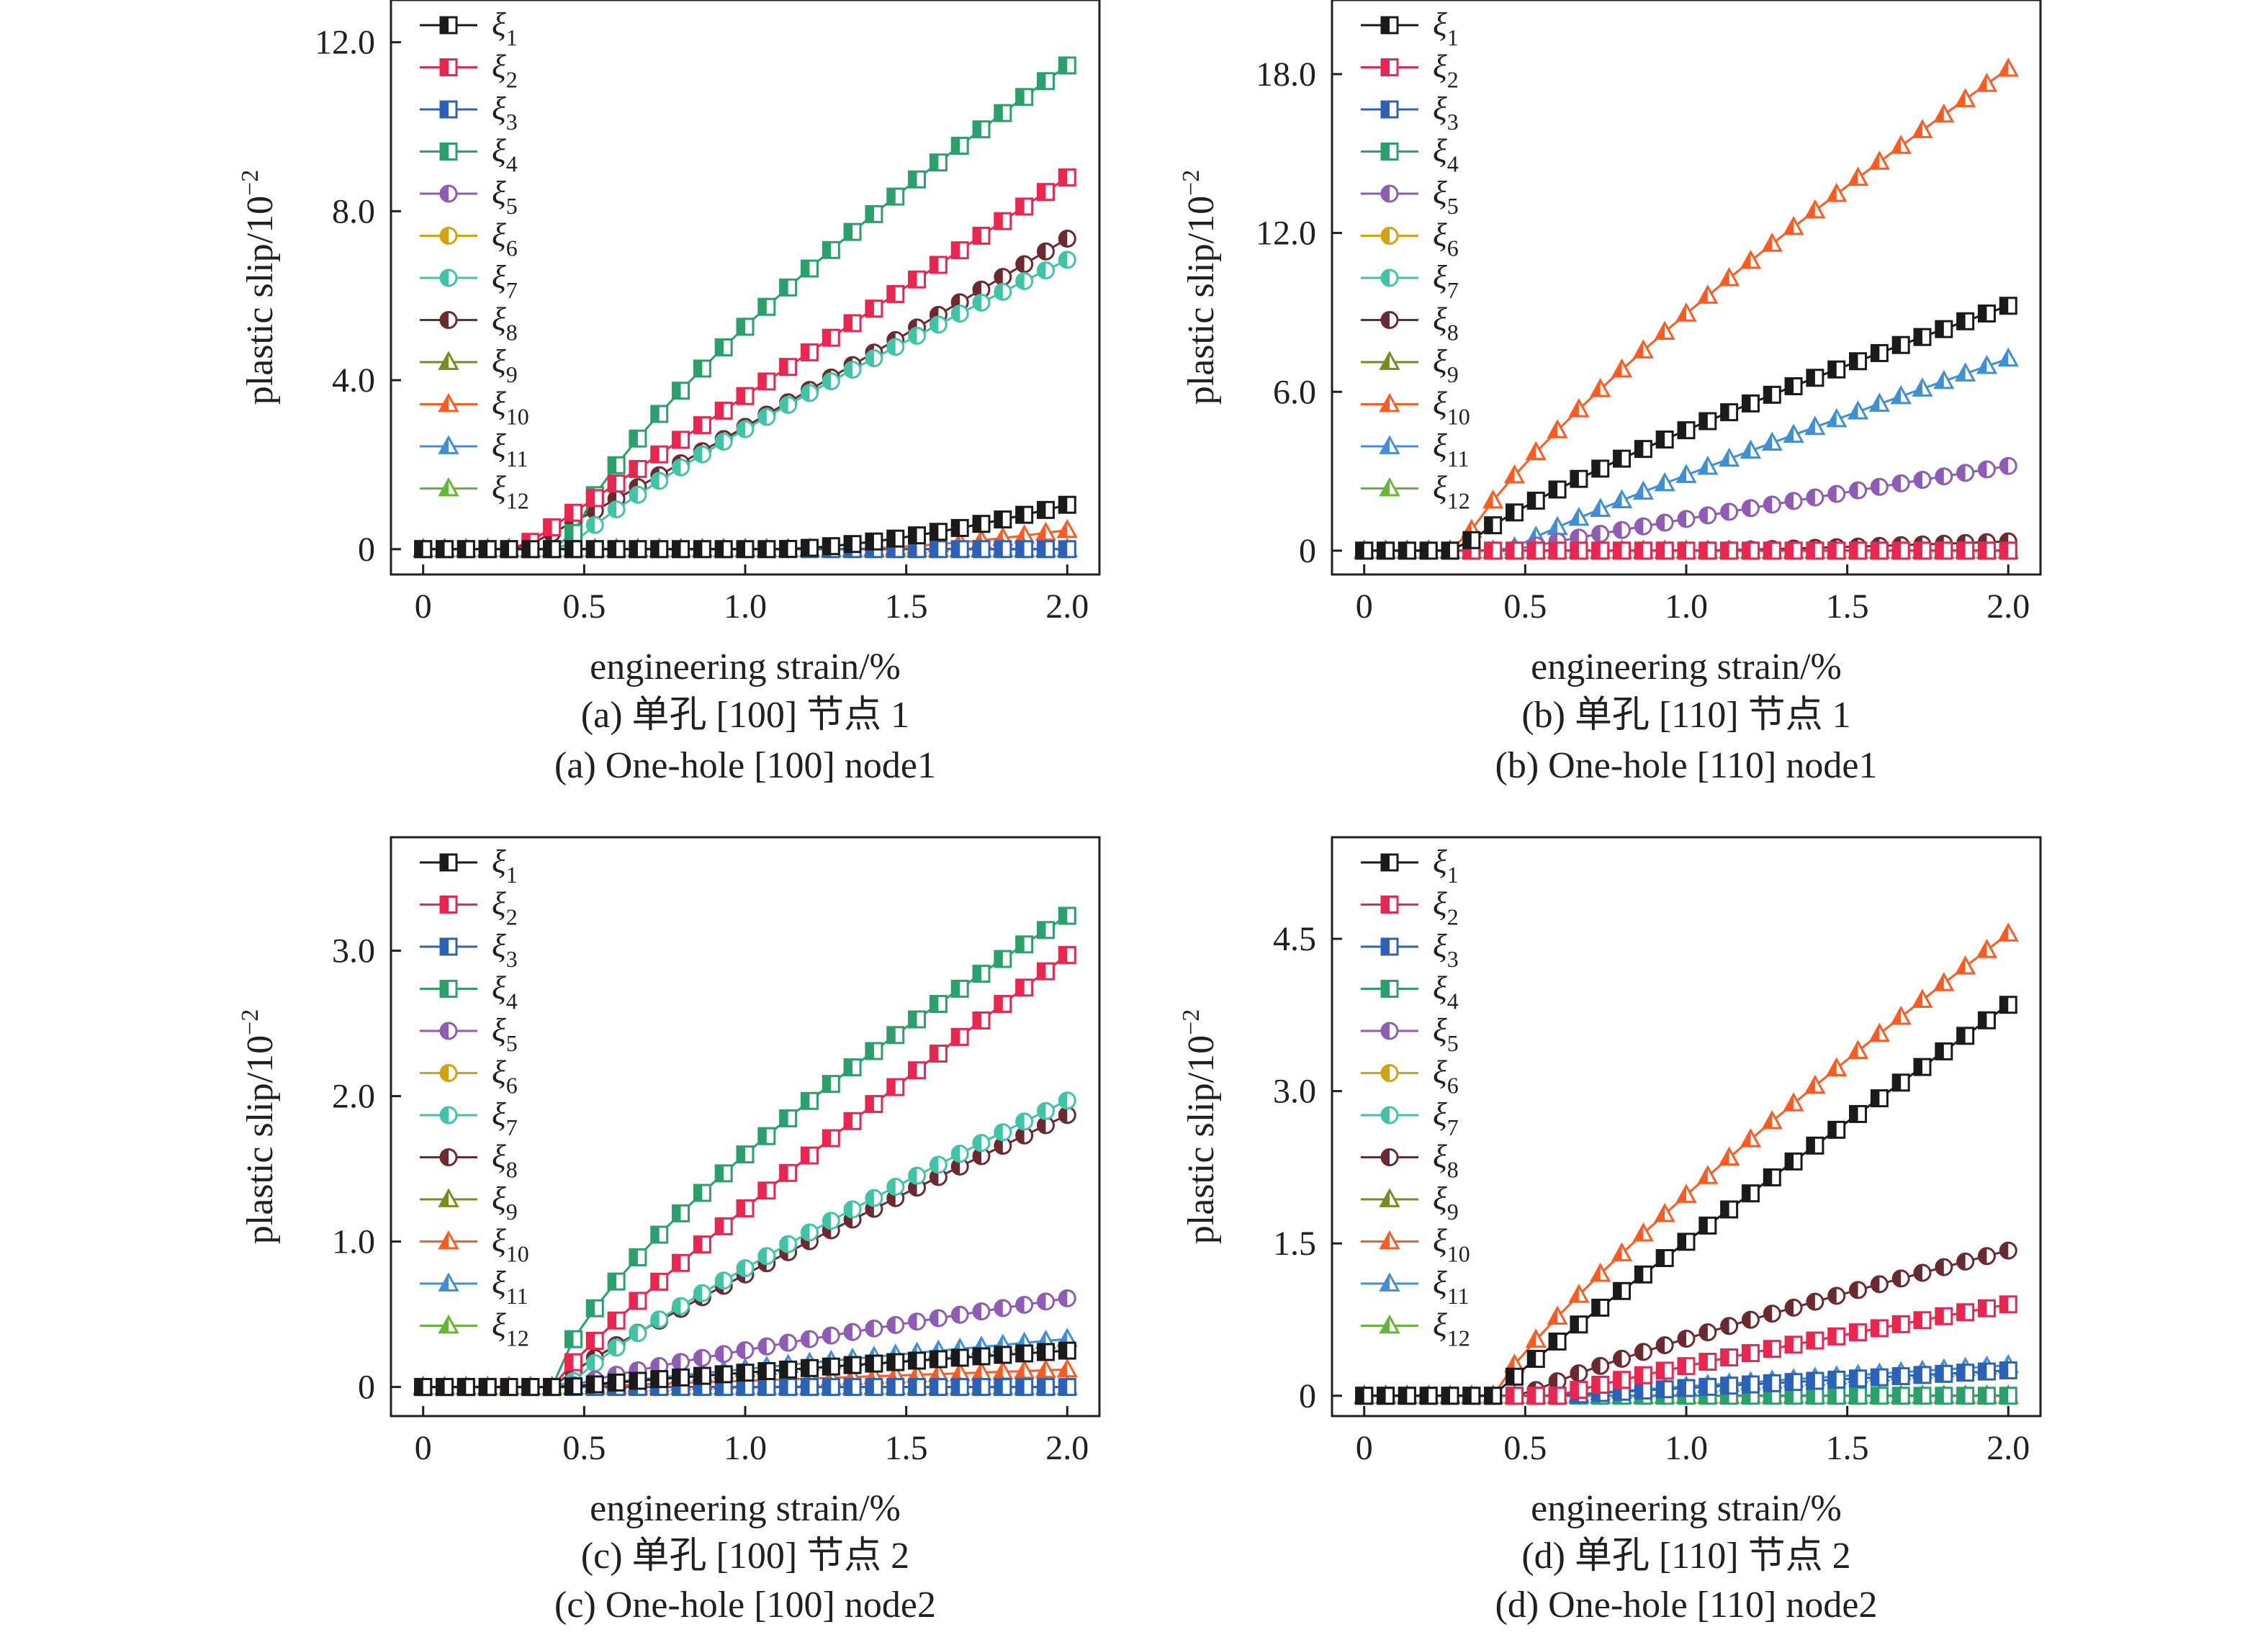  I want to click on y-axis-title: plastic slip/10−2, so click(1200, 1127).